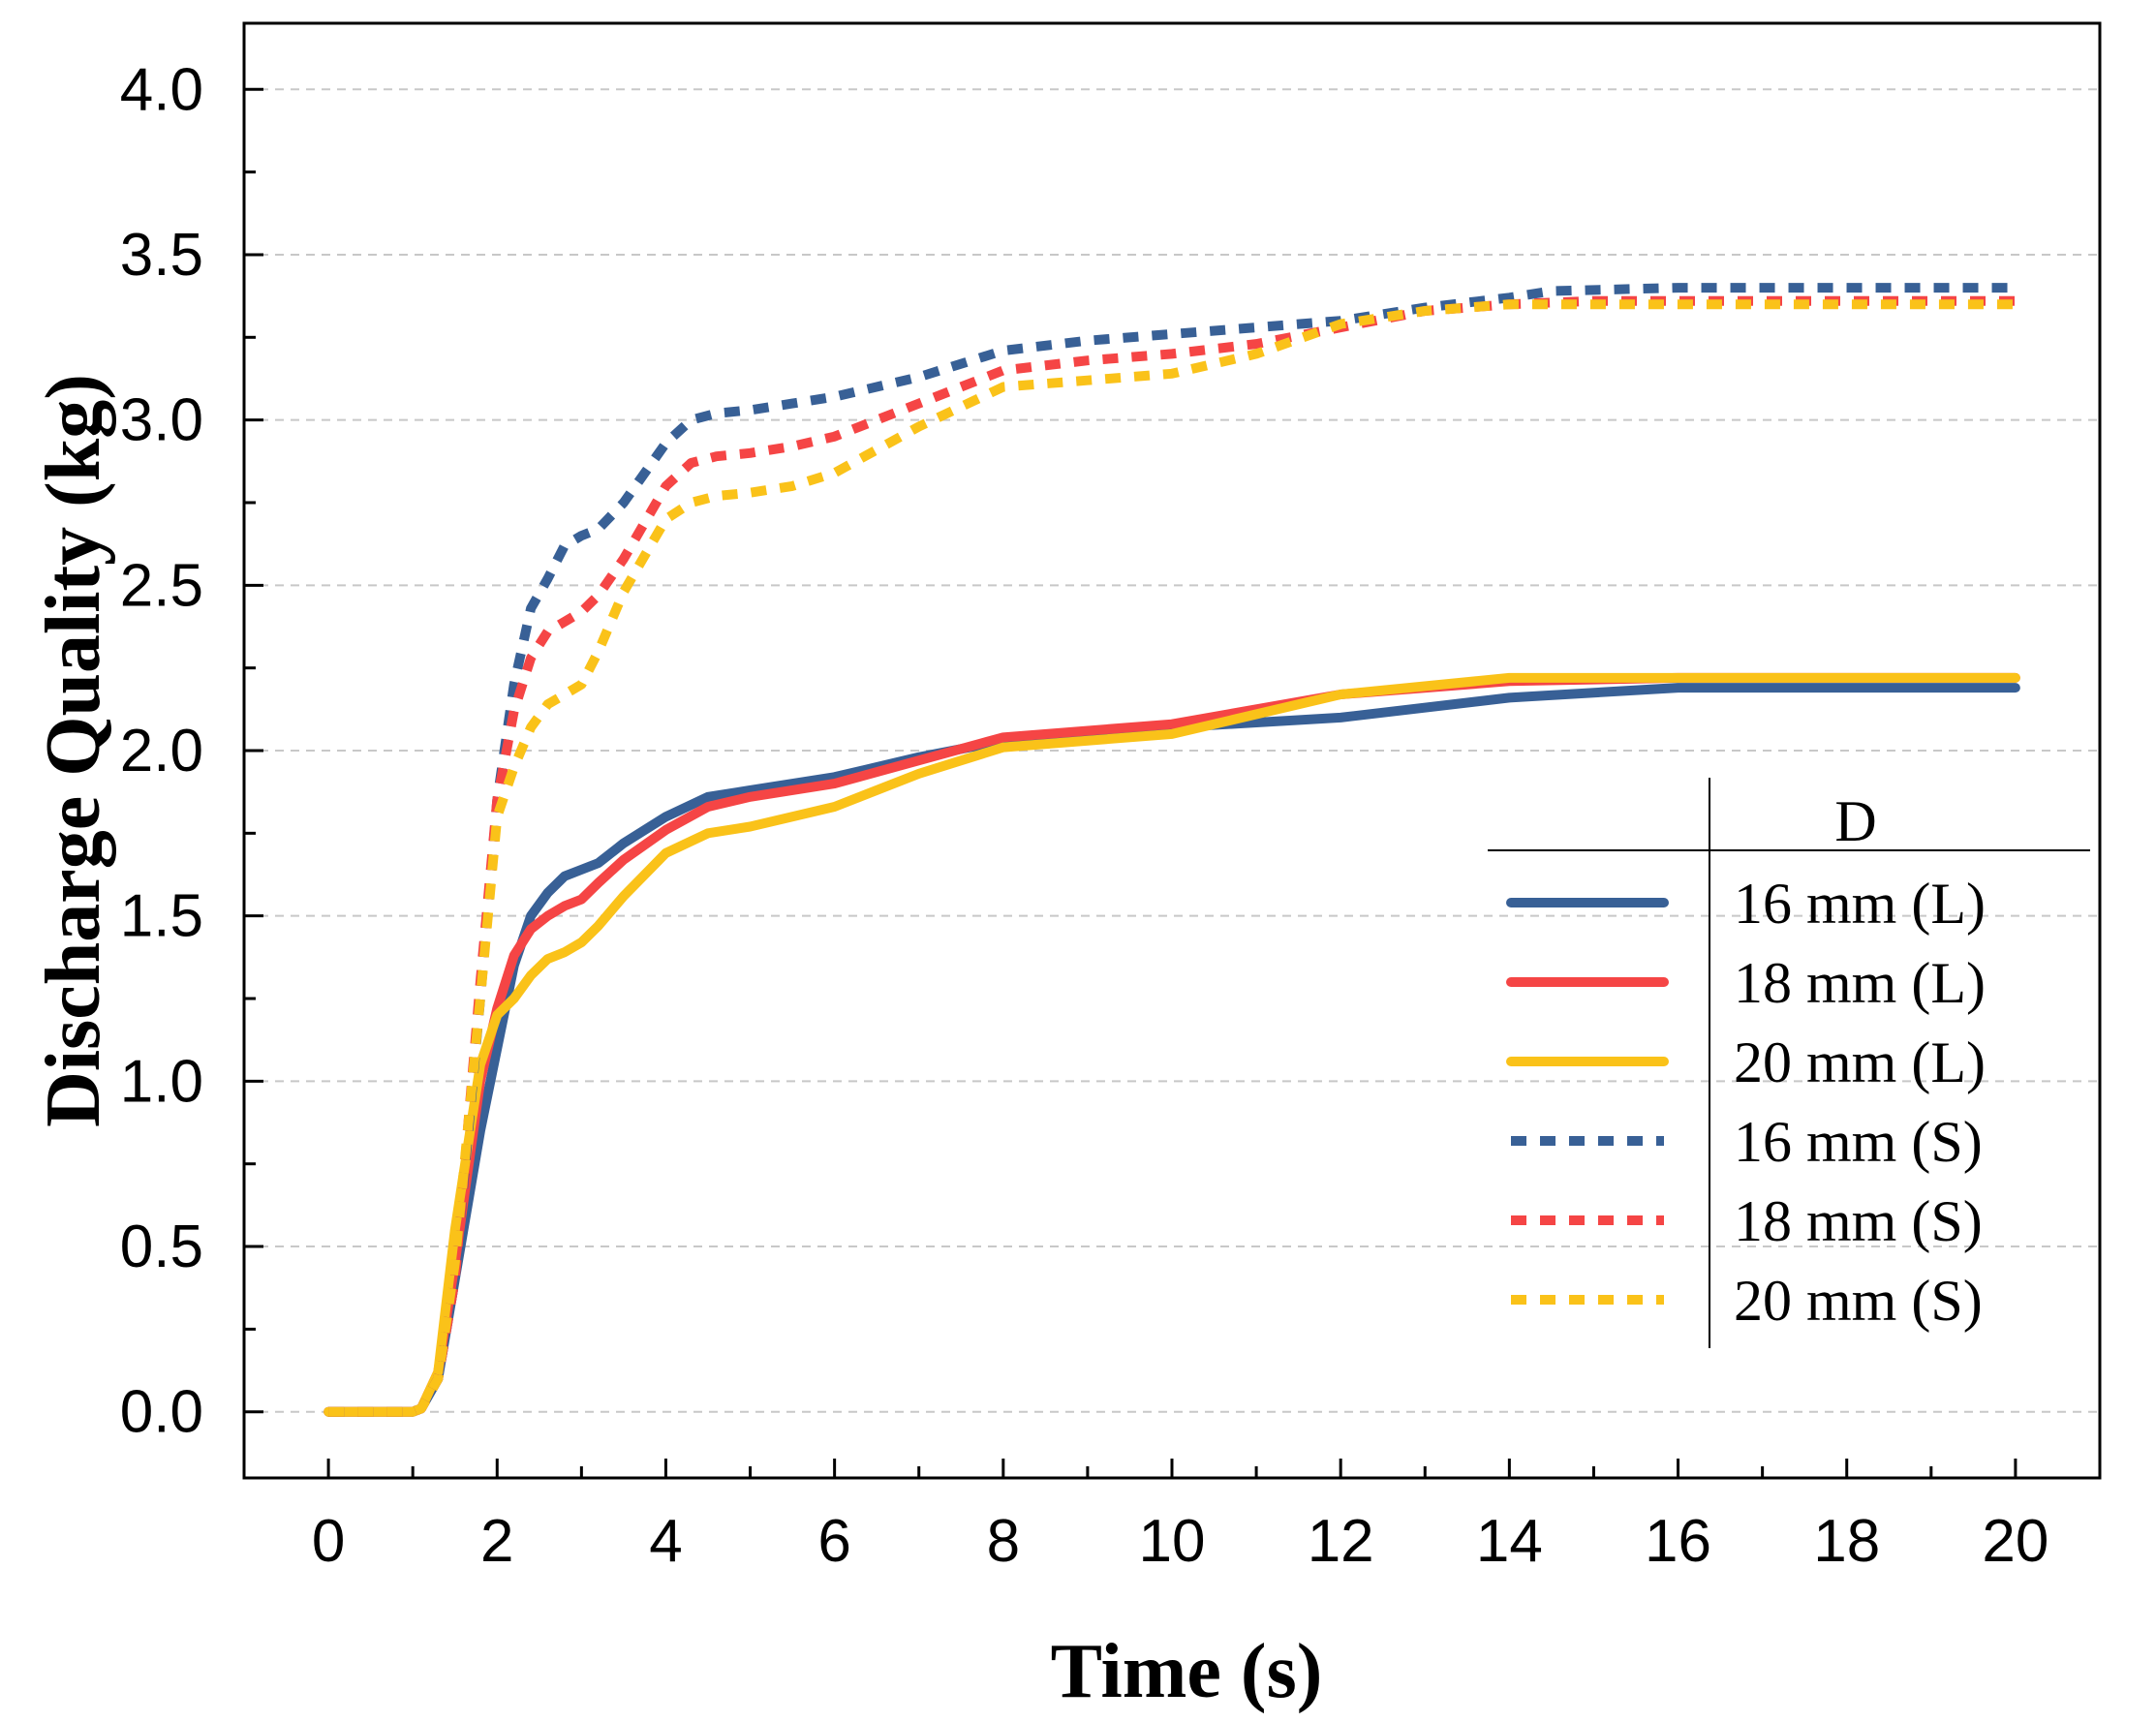 The width and height of the screenshot is (2156, 1722). What do you see at coordinates (496, 1541) in the screenshot?
I see `x-tick-label: 2` at bounding box center [496, 1541].